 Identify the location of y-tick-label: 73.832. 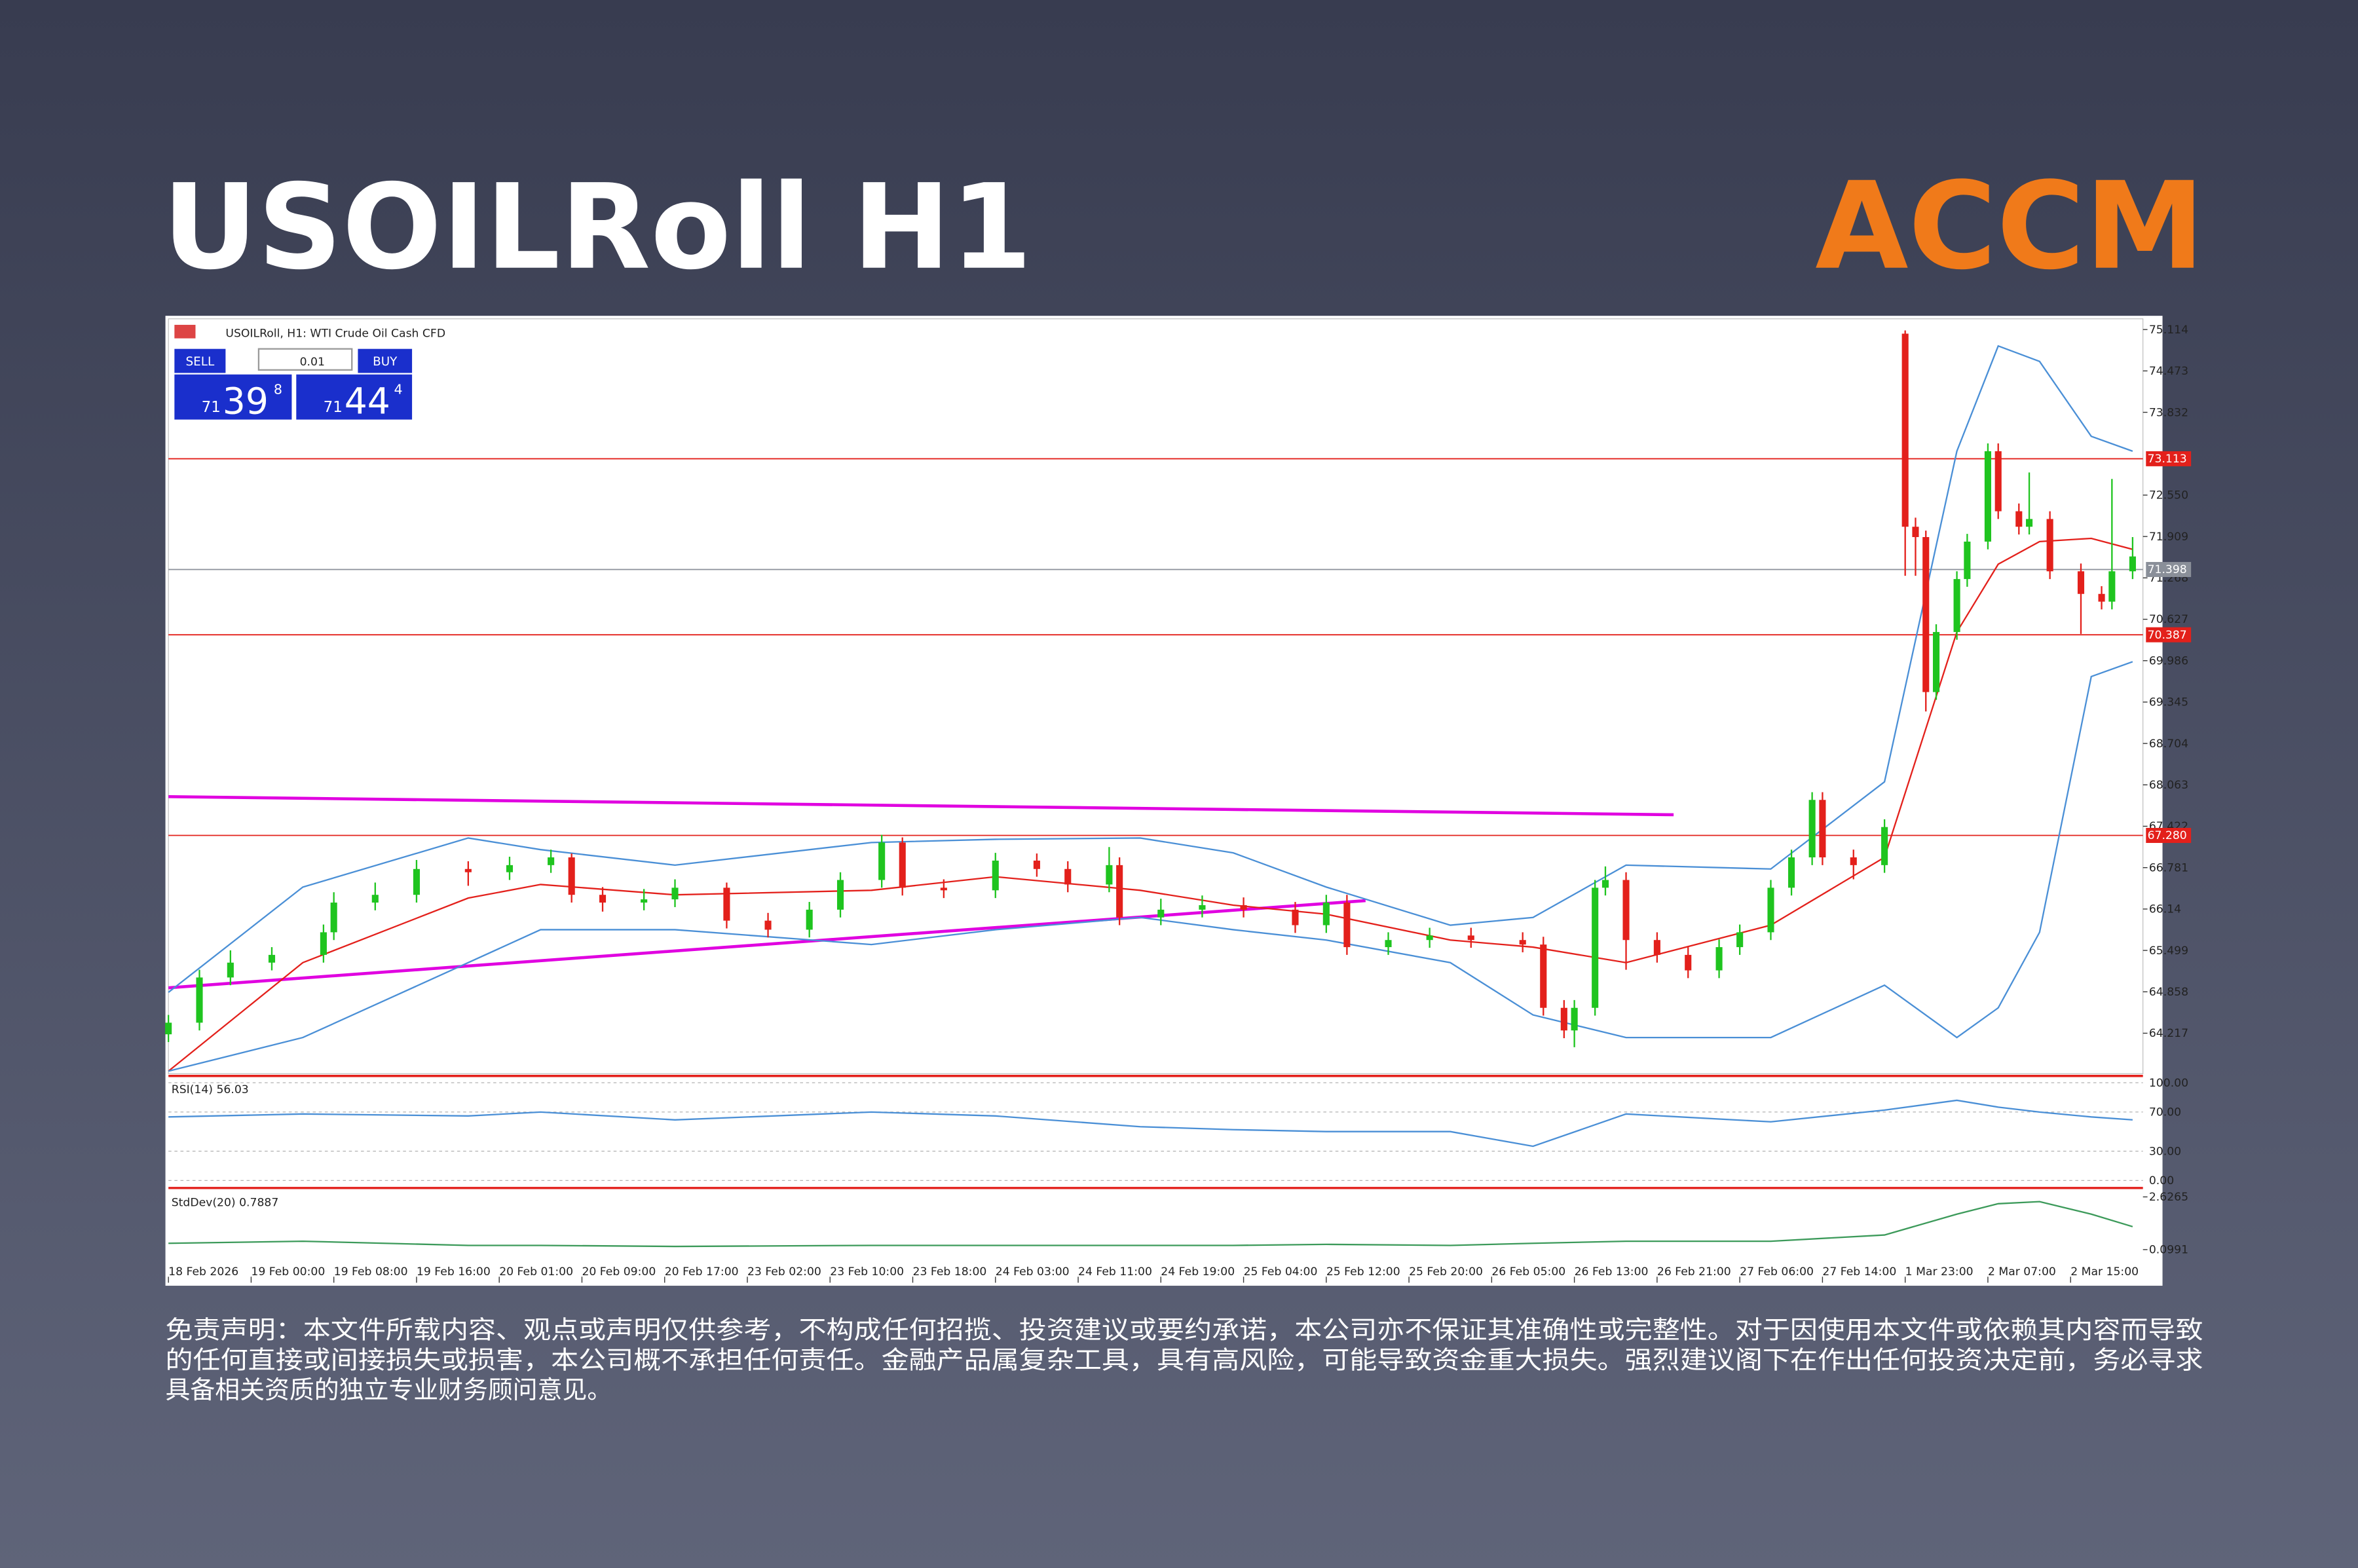
(2169, 412).